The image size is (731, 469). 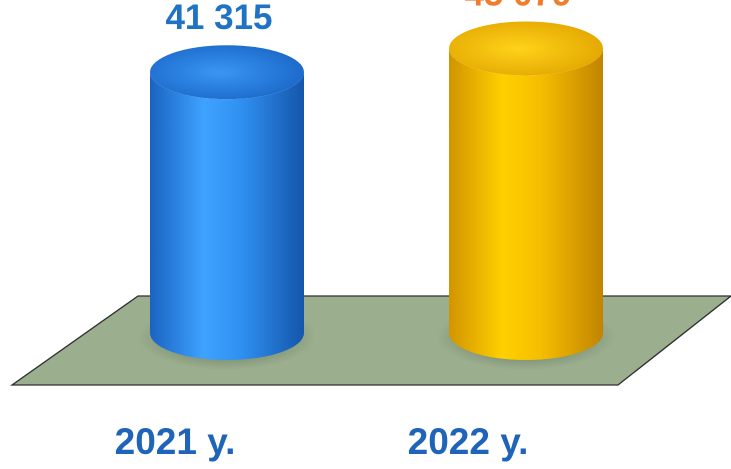 What do you see at coordinates (322, 441) in the screenshot?
I see `category-labels-layer: 2021 y. 2022 y.` at bounding box center [322, 441].